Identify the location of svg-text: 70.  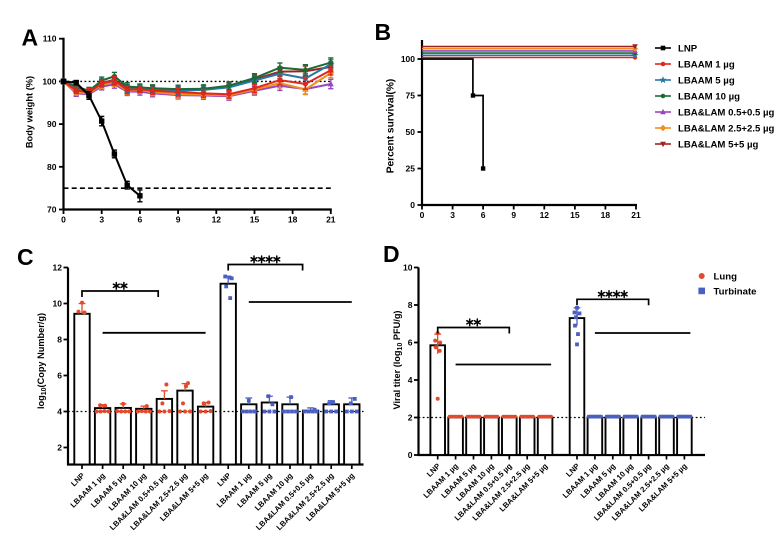
(52, 210).